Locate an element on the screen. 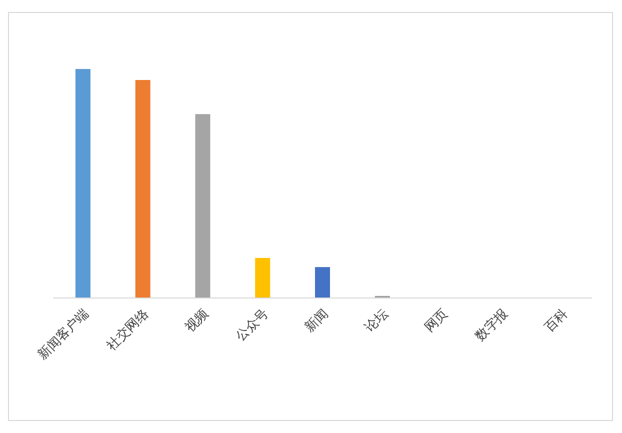 The width and height of the screenshot is (622, 433). x-tick-label: 新闻 is located at coordinates (316, 320).